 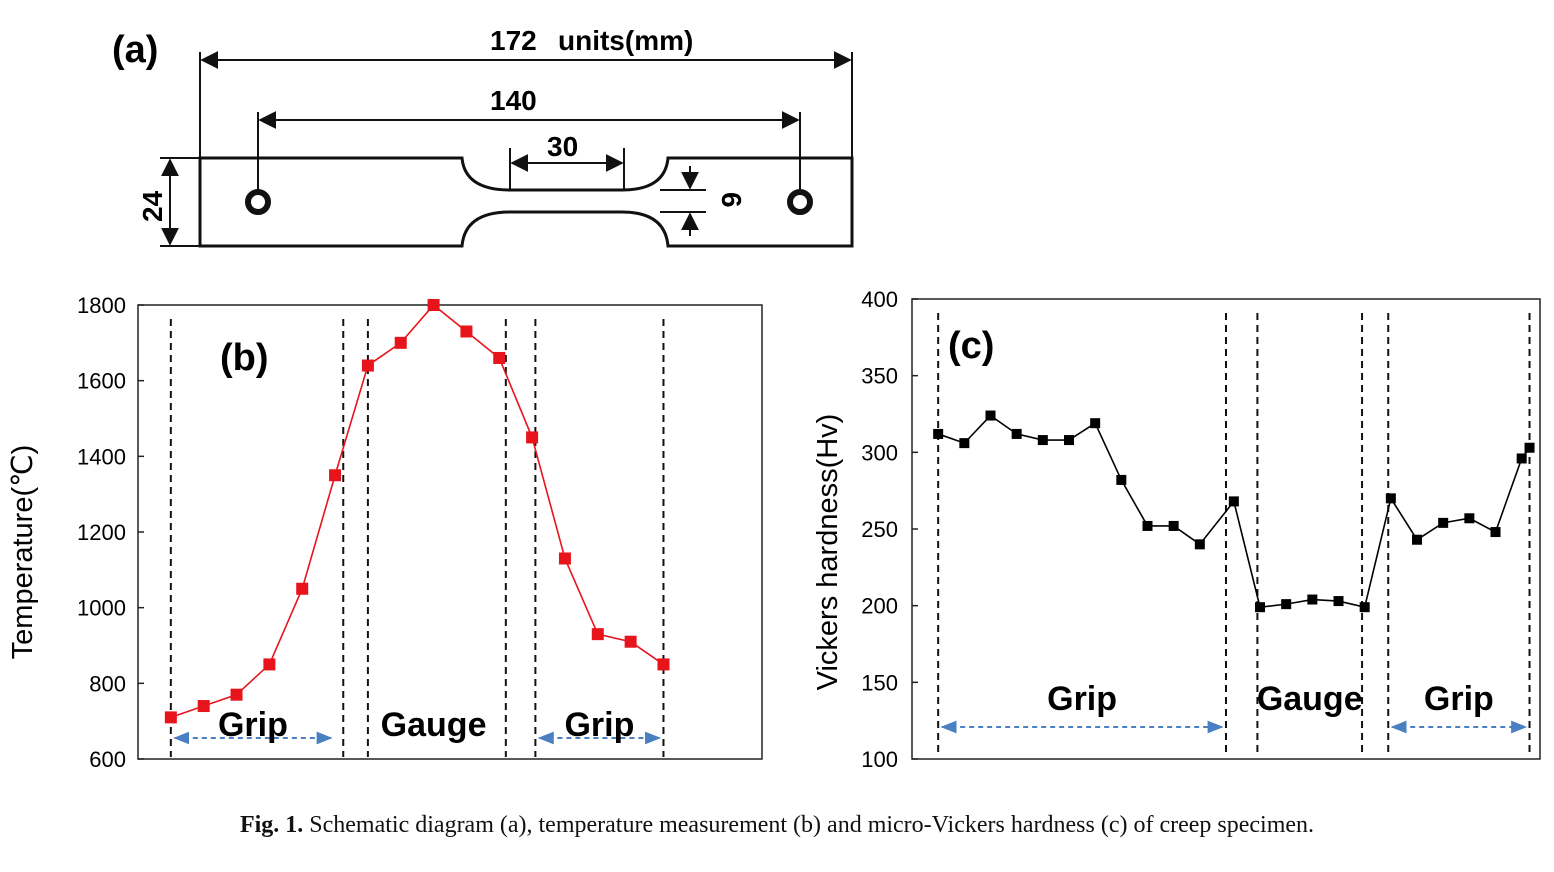 I want to click on y-axis-label: Temperature(℃), so click(x=23, y=552).